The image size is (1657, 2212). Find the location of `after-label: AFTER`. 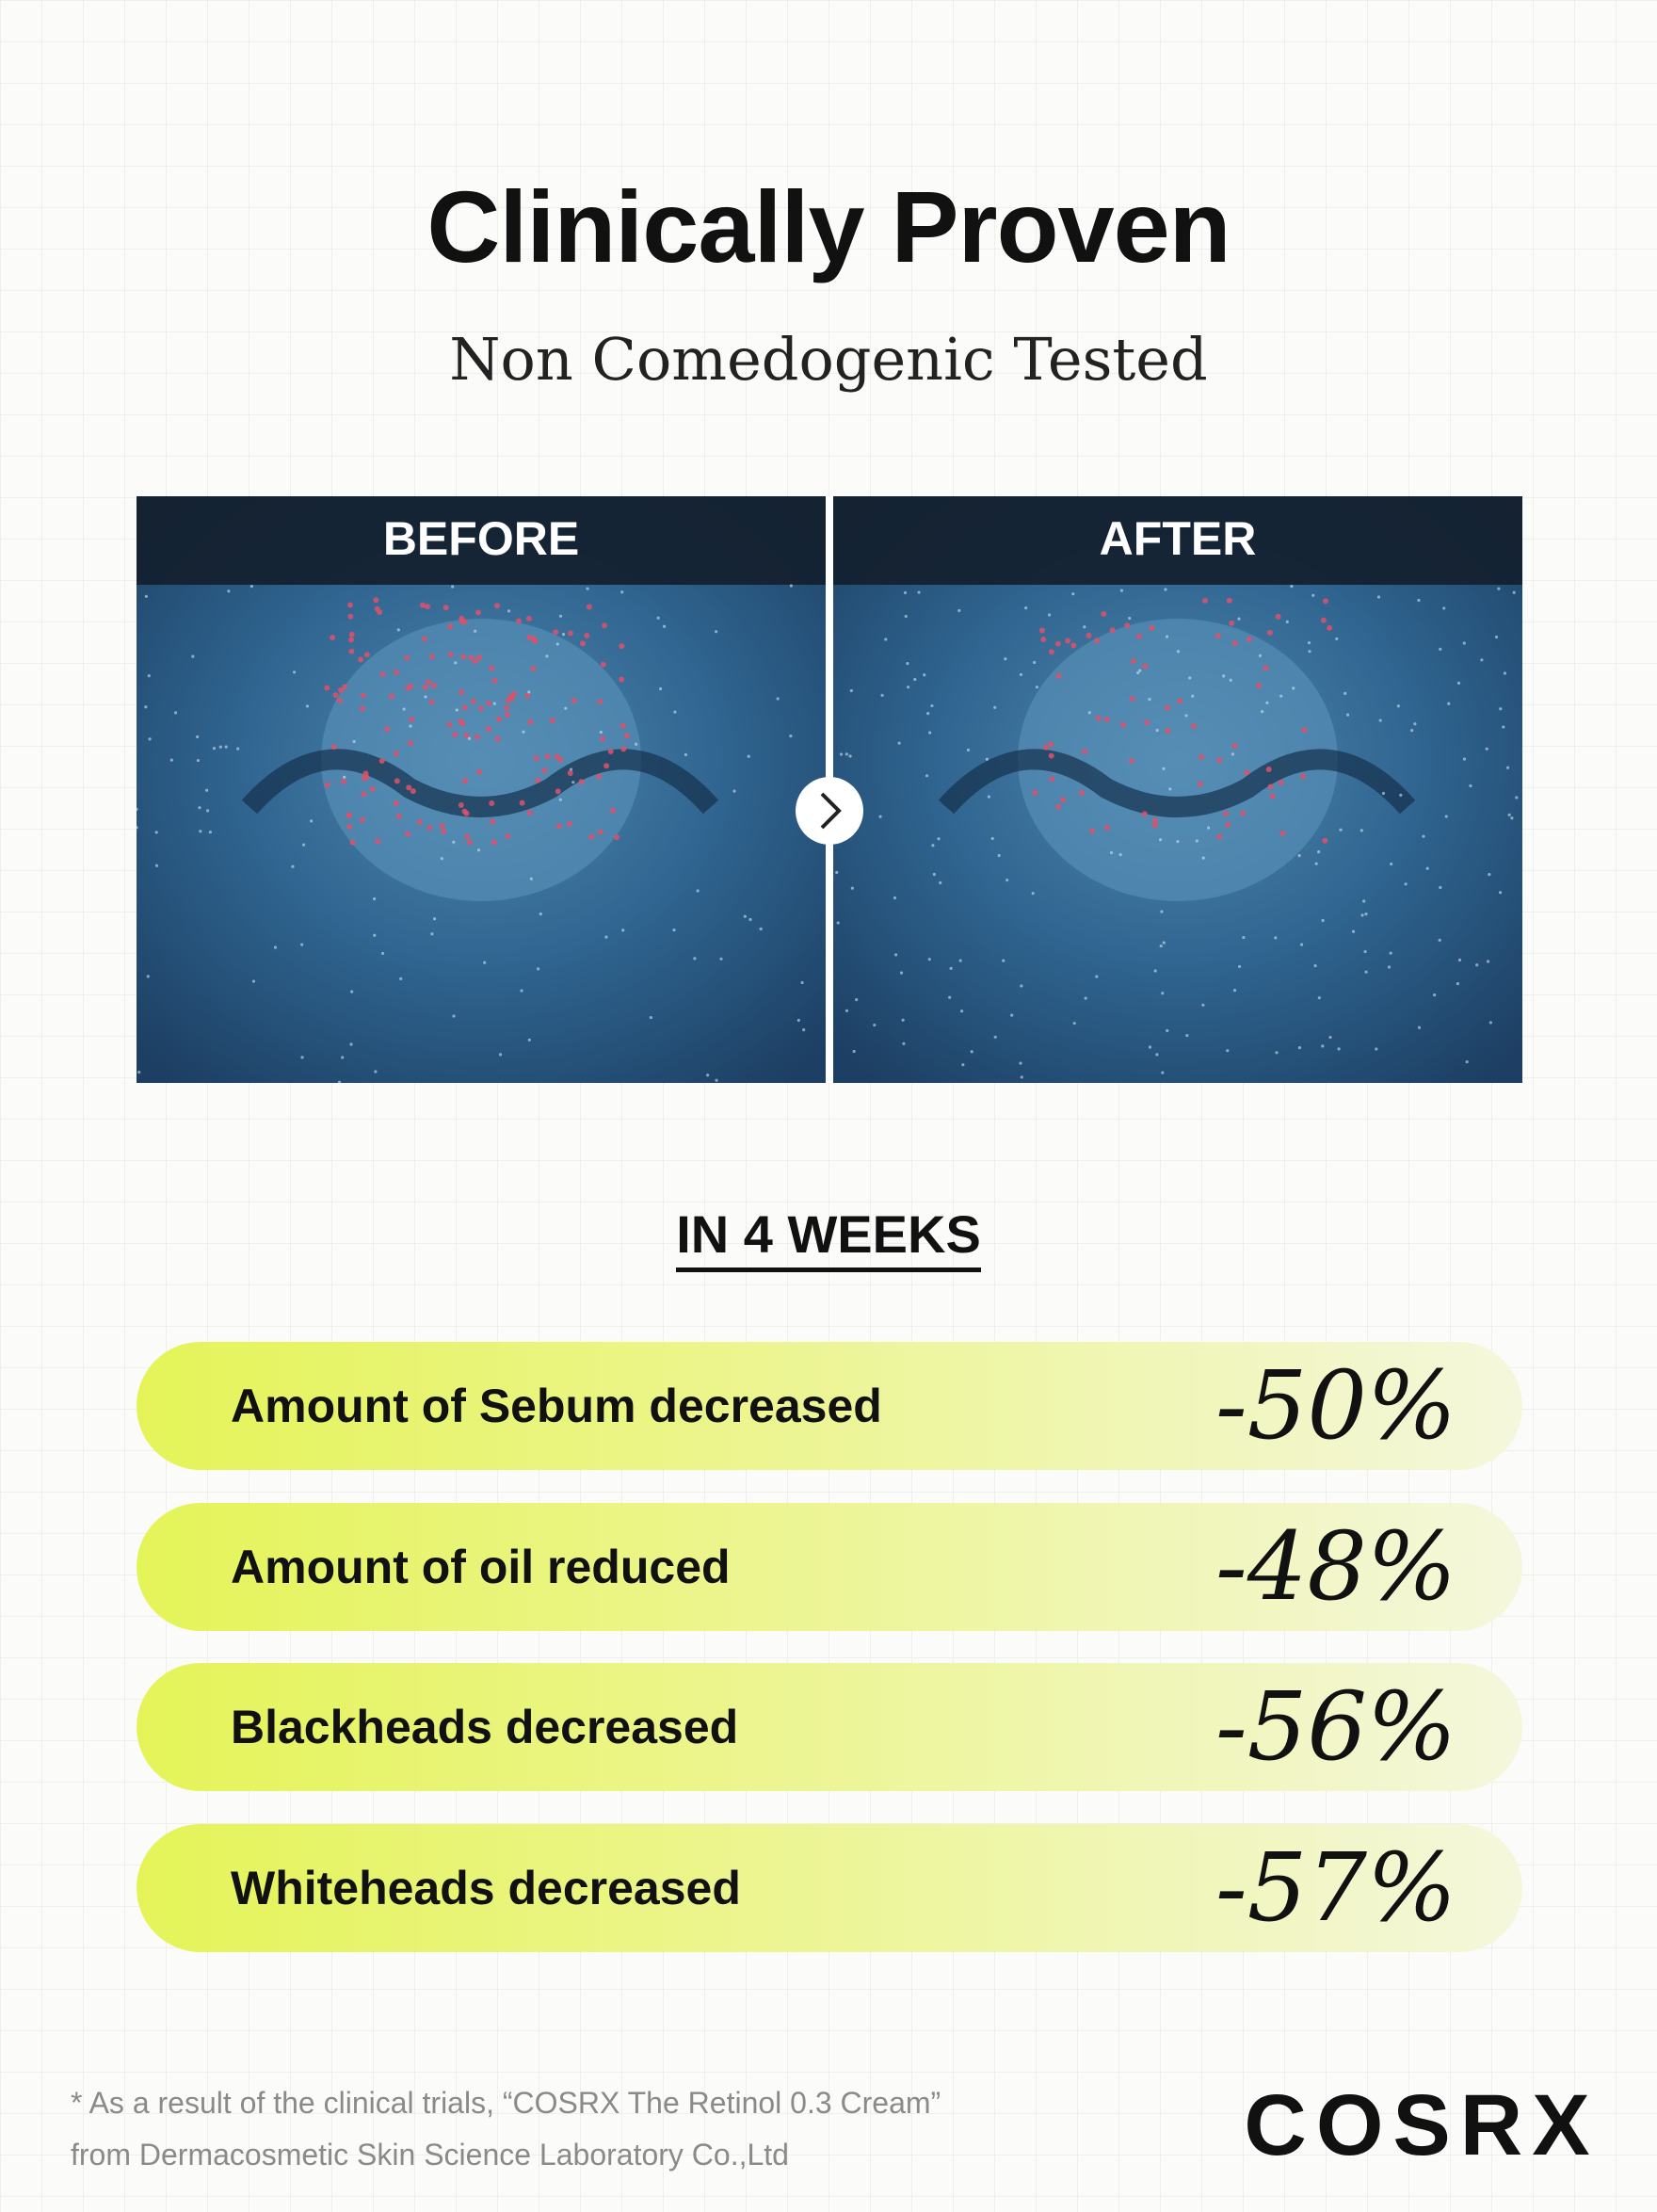

after-label: AFTER is located at coordinates (1178, 538).